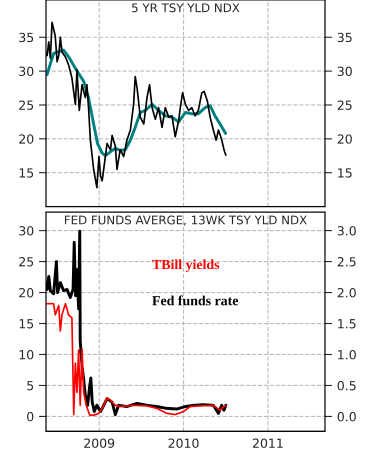 Image resolution: width=371 pixels, height=454 pixels. What do you see at coordinates (345, 37) in the screenshot?
I see `y2-tick-label: 35` at bounding box center [345, 37].